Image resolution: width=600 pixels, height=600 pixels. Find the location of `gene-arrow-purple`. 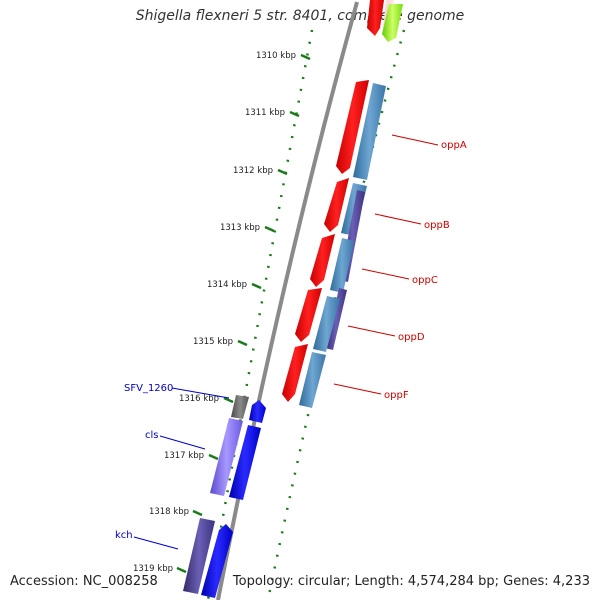

gene-arrow-purple is located at coordinates (199, 556).